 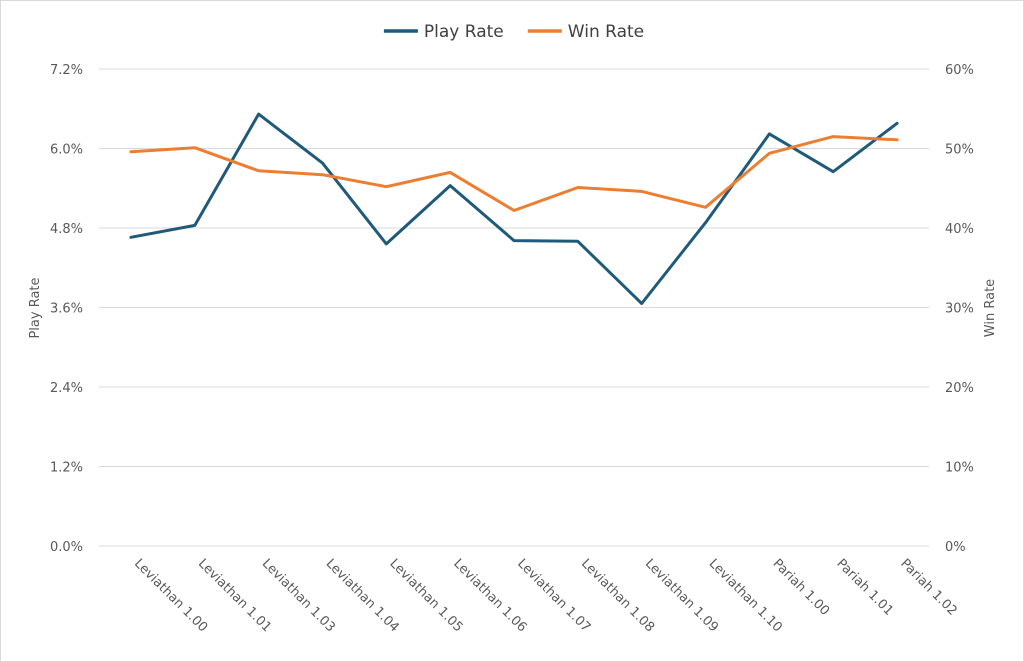 I want to click on left-axis-ticks: 0.0% 1.2% 2.4% 3.6% 4.8% 6.0% 7.2%, so click(x=66, y=309).